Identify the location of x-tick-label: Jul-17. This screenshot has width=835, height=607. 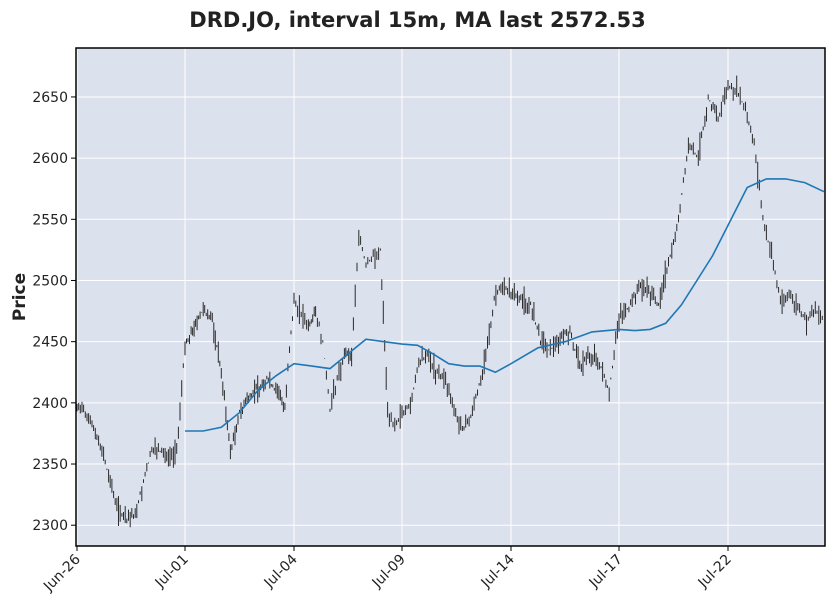
(606, 572).